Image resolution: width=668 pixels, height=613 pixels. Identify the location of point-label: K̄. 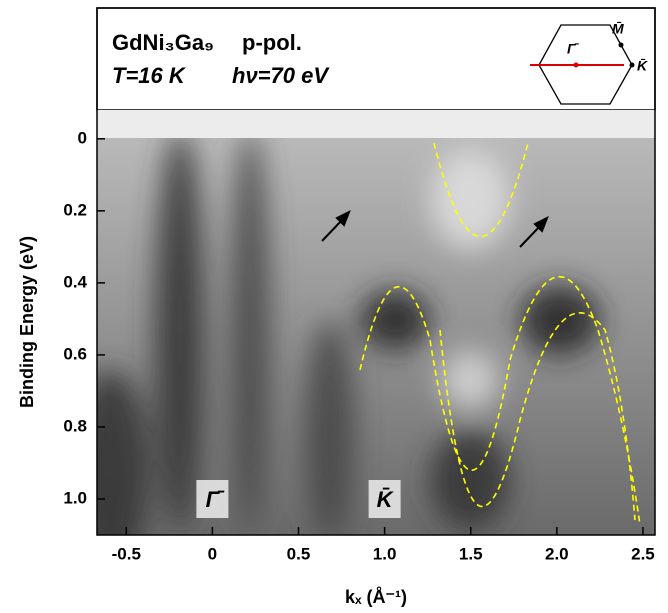
(386, 499).